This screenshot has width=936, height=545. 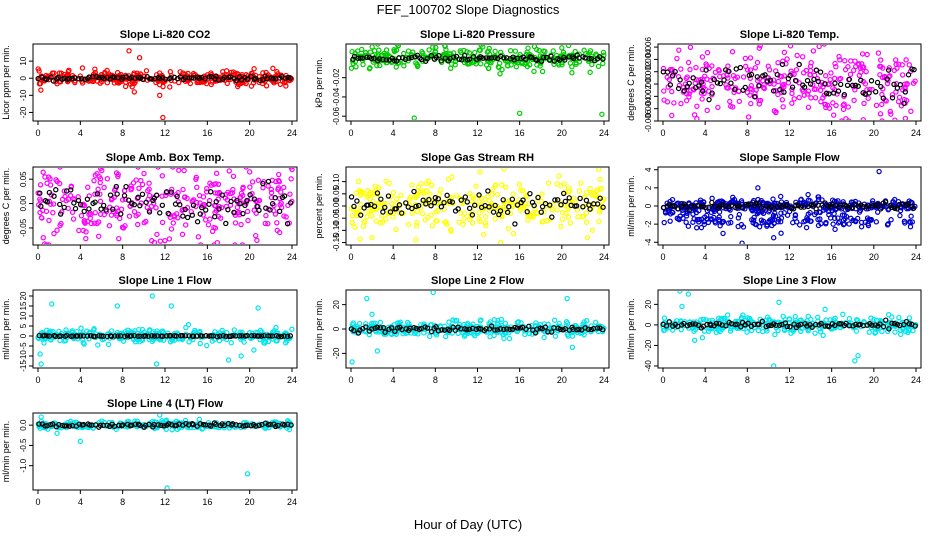 What do you see at coordinates (292, 502) in the screenshot?
I see `x-tick-label: 24` at bounding box center [292, 502].